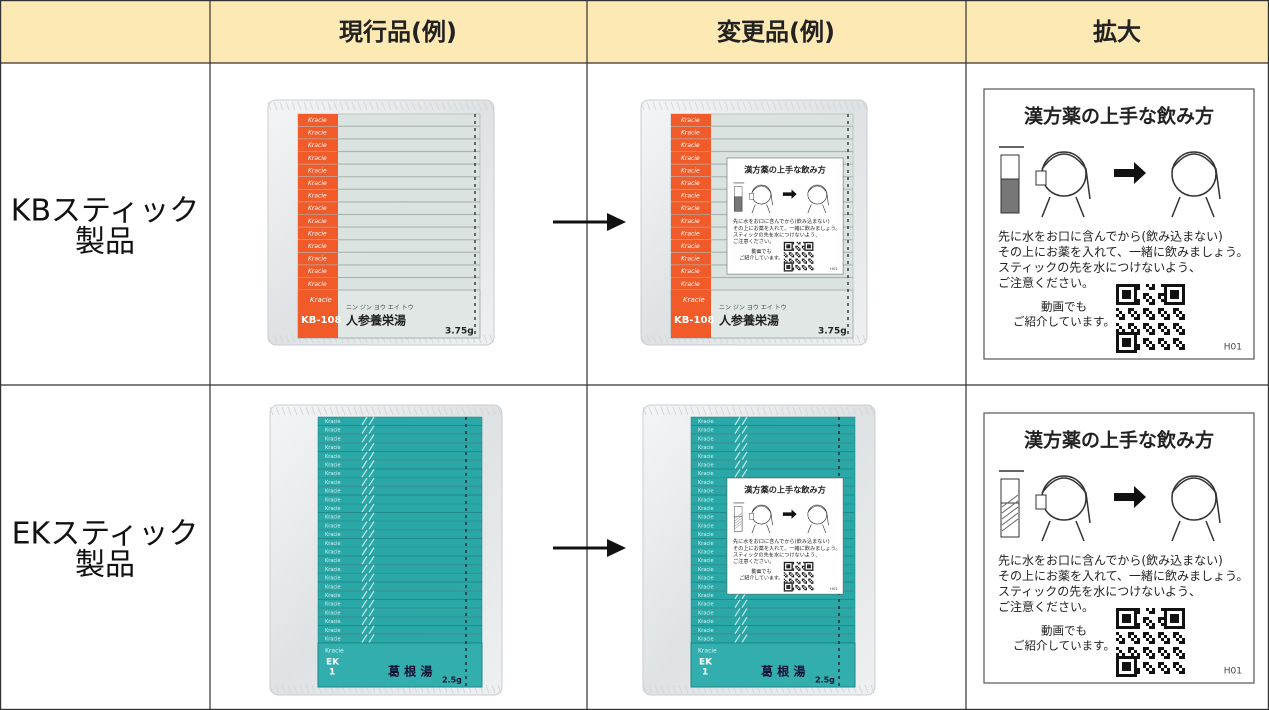 This screenshot has width=1269, height=710. What do you see at coordinates (781, 541) in the screenshot?
I see `label-instruction: 先に水をお口に含んでから(飲み込まない)` at bounding box center [781, 541].